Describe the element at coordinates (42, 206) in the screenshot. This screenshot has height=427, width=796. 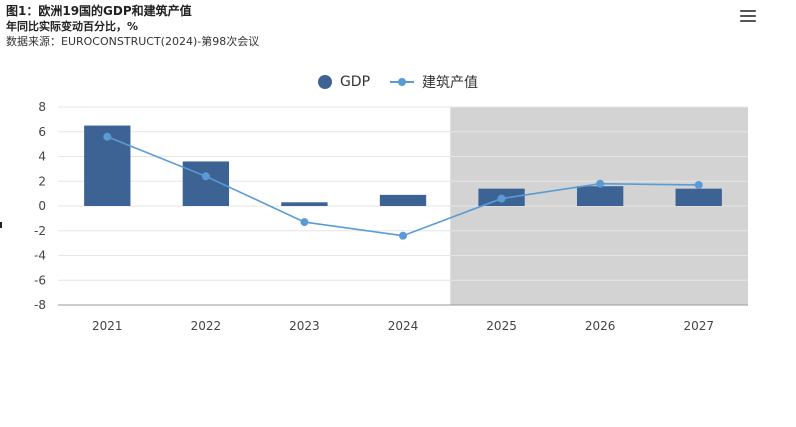
I see `y-tick-label: 0` at that location.